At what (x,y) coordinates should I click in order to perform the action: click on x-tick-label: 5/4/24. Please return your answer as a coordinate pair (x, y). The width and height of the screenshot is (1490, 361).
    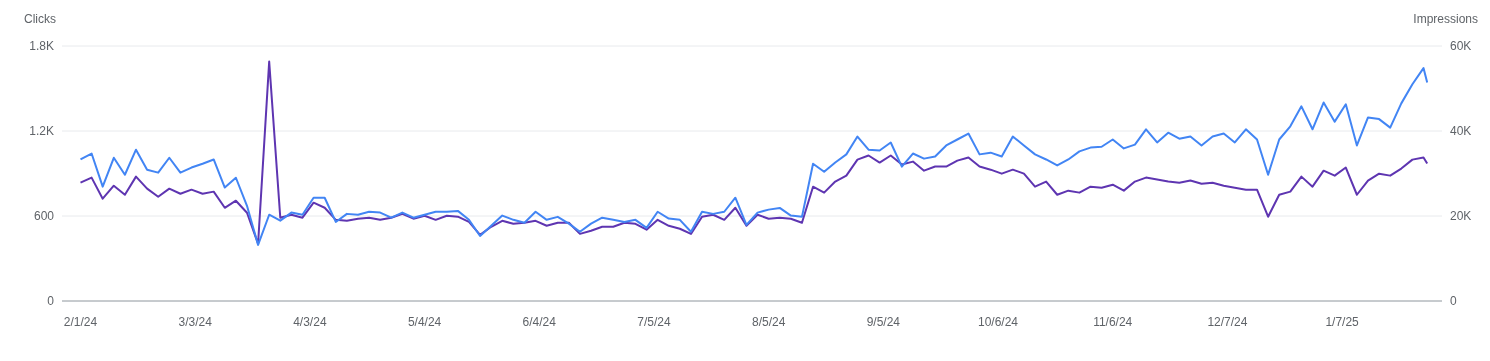
    Looking at the image, I should click on (424, 321).